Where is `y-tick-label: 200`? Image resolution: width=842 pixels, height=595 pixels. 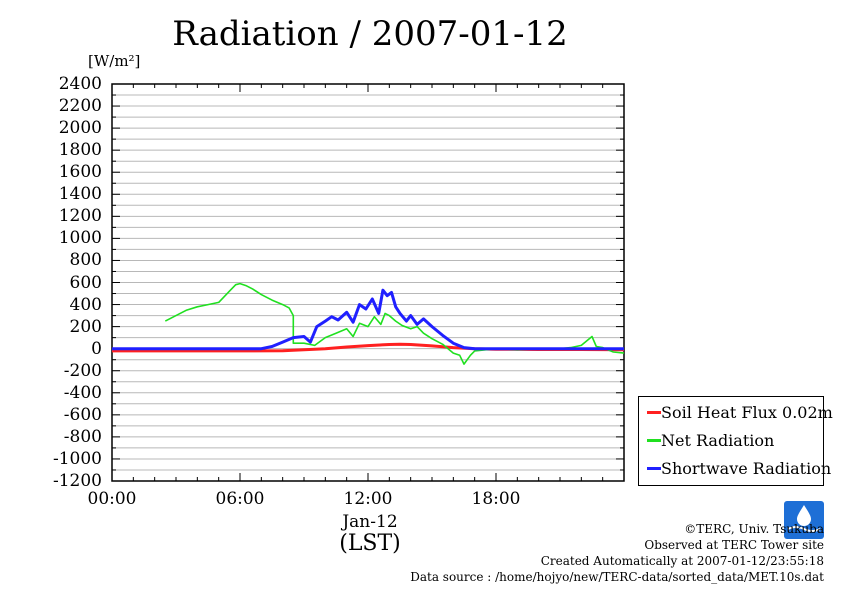 y-tick-label: 200 is located at coordinates (85, 326).